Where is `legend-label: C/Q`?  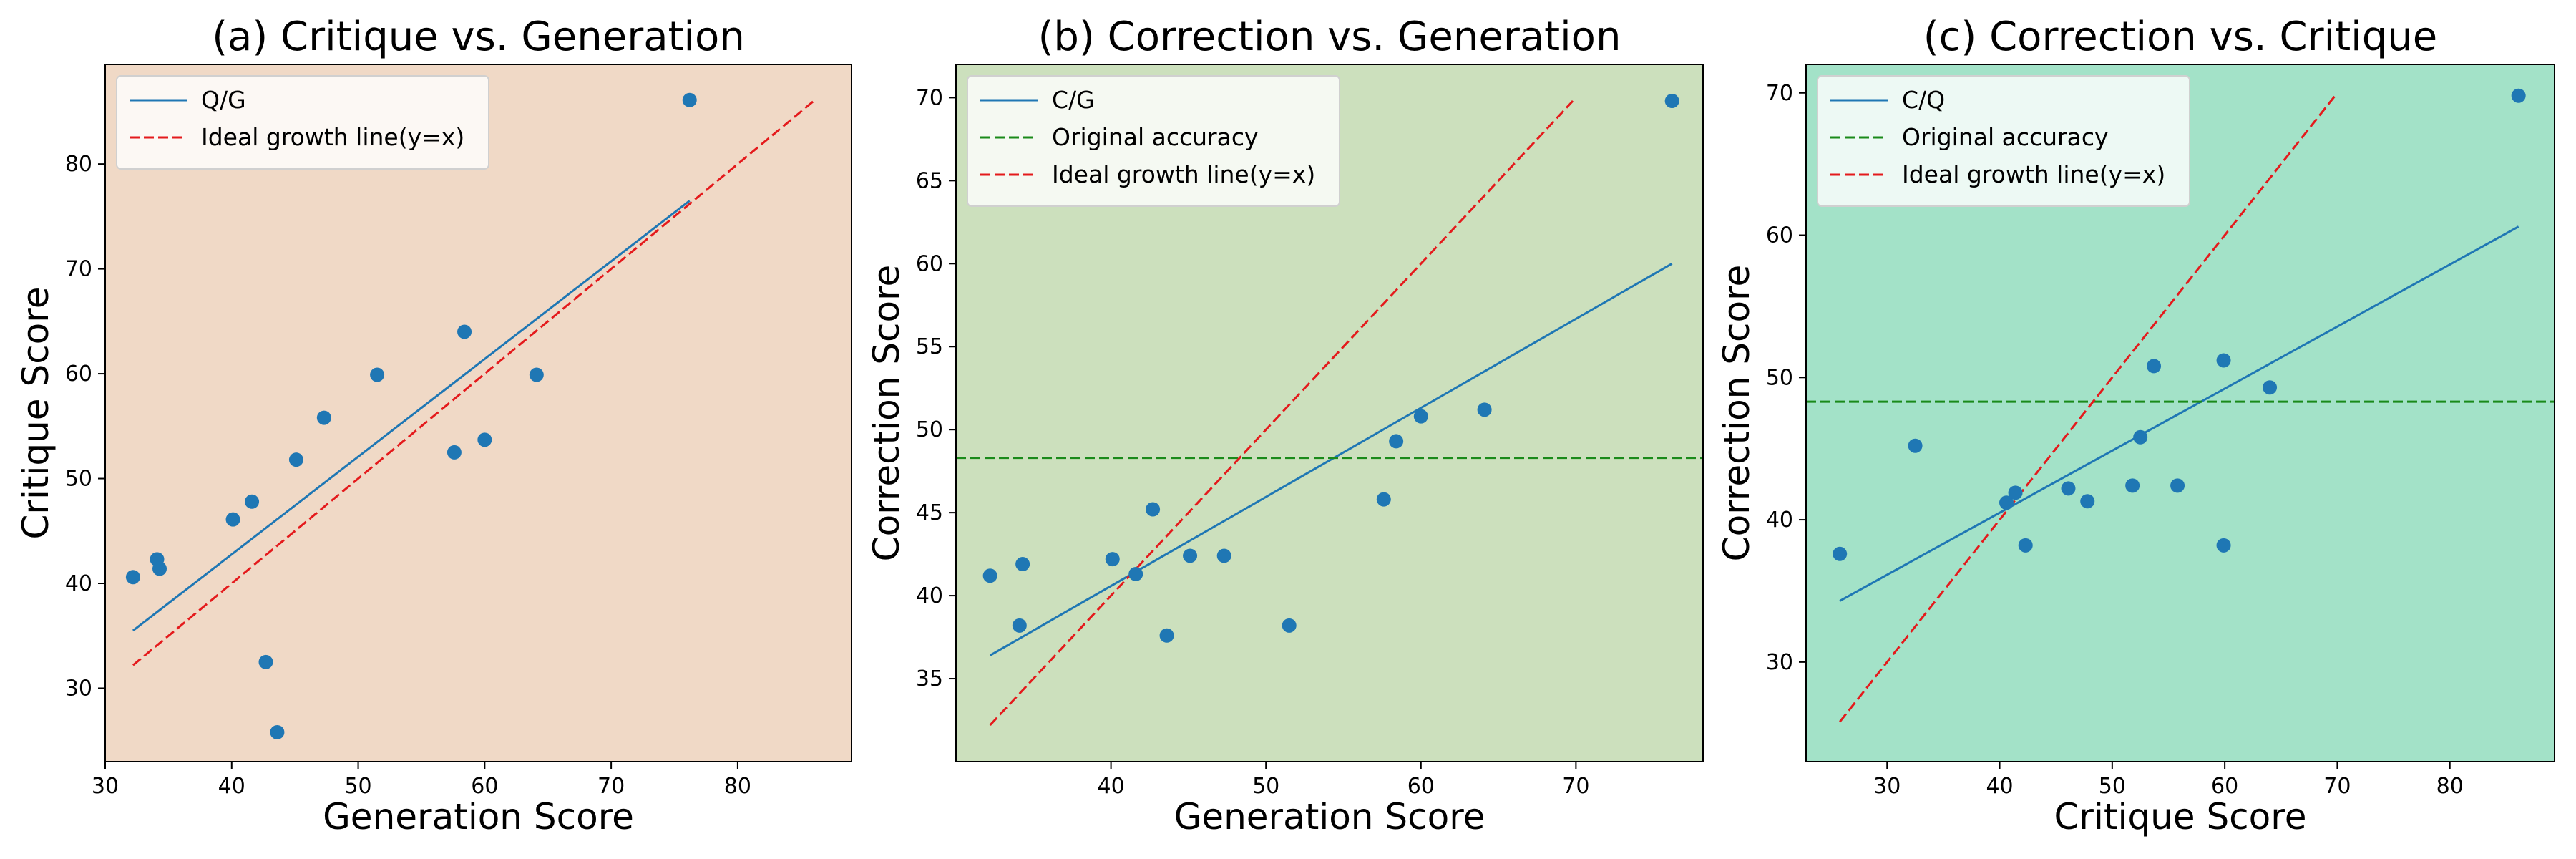 legend-label: C/Q is located at coordinates (1923, 100).